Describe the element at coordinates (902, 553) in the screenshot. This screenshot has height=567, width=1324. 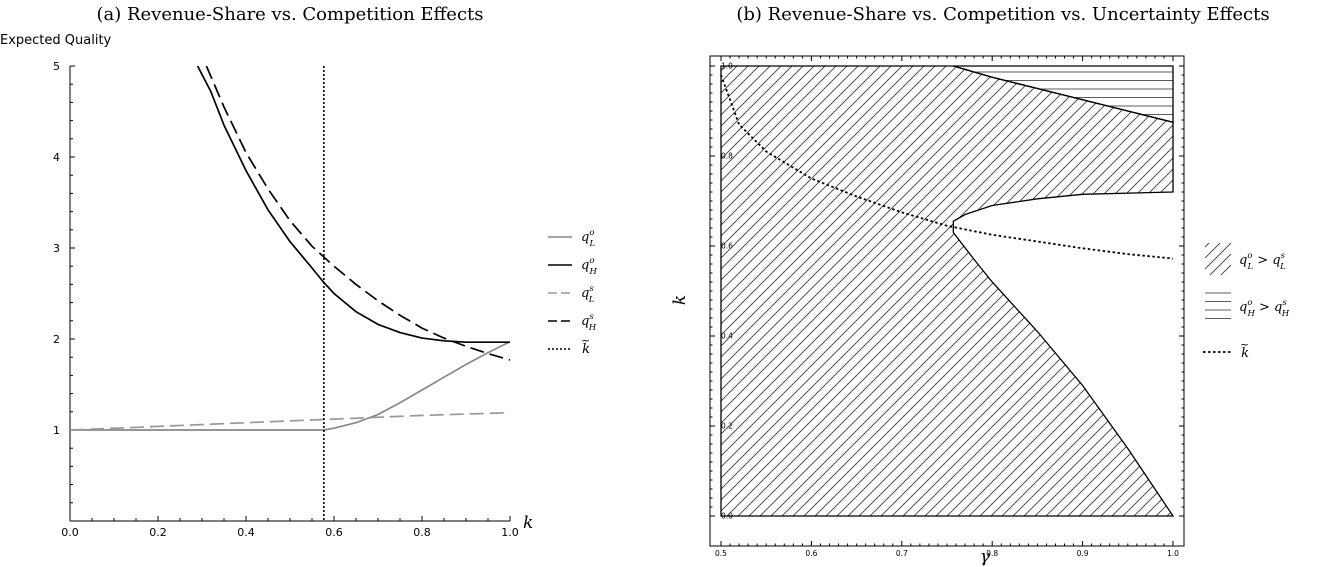
I see `x-tick-label: 0.7` at that location.